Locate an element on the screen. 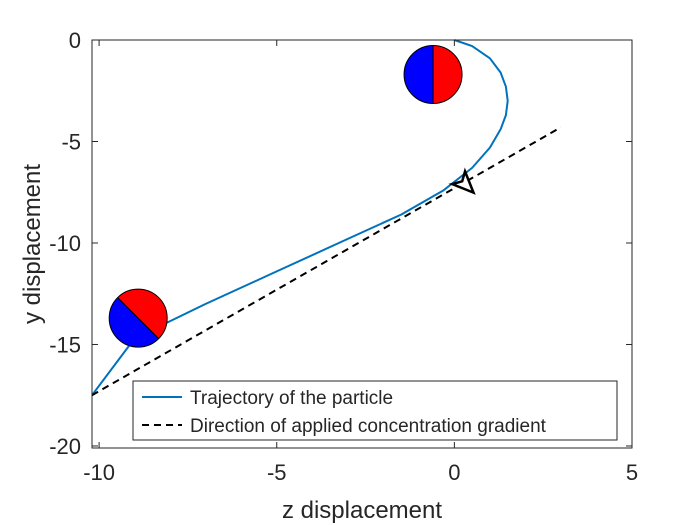 The image size is (700, 525). x-tick-label: -10 is located at coordinates (99, 472).